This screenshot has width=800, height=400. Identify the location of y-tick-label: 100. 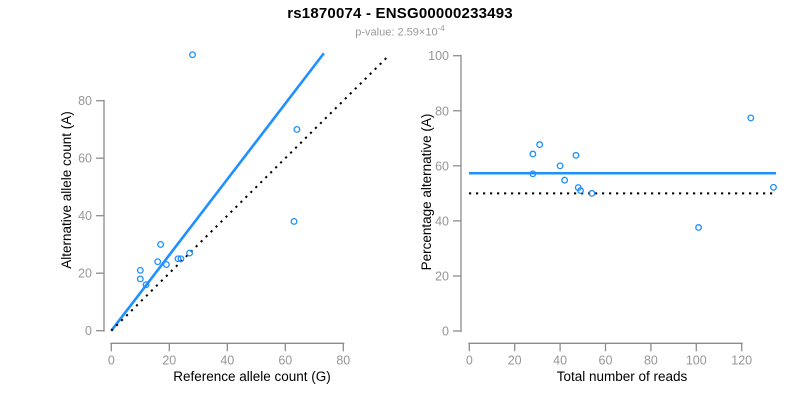
(438, 56).